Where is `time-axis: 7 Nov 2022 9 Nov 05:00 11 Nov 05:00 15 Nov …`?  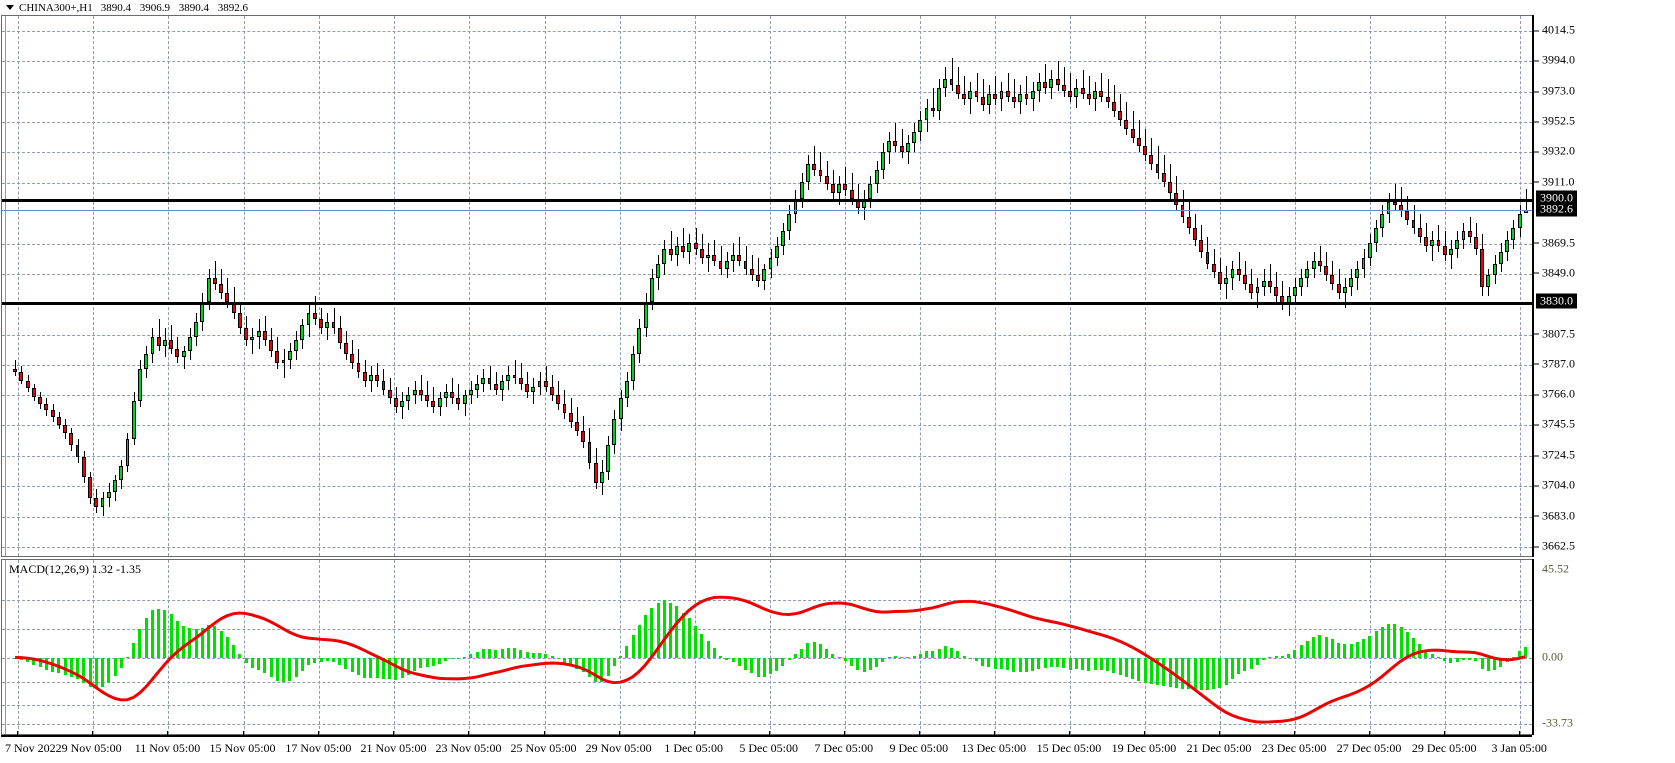 time-axis: 7 Nov 2022 9 Nov 05:00 11 Nov 05:00 15 Nov … is located at coordinates (774, 747).